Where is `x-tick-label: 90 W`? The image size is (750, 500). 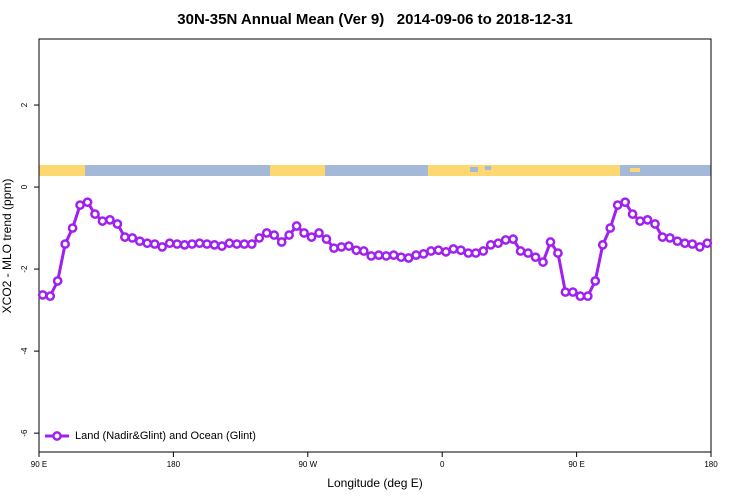 x-tick-label: 90 W is located at coordinates (307, 464).